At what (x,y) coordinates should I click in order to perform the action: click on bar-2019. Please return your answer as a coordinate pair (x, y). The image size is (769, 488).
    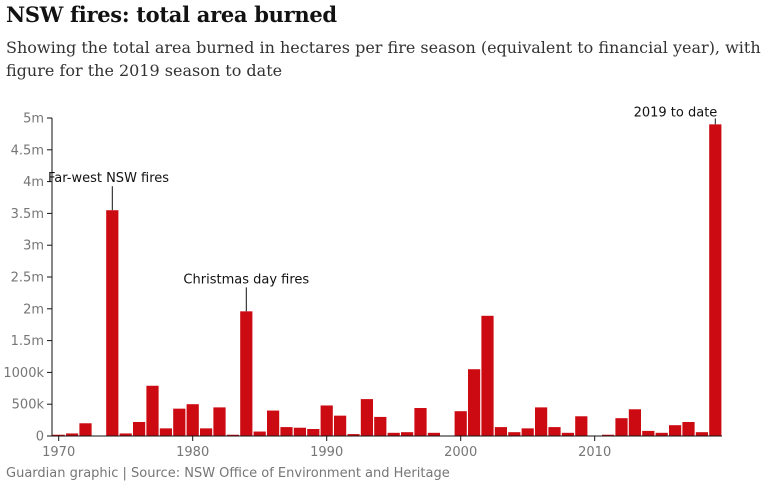
    Looking at the image, I should click on (715, 280).